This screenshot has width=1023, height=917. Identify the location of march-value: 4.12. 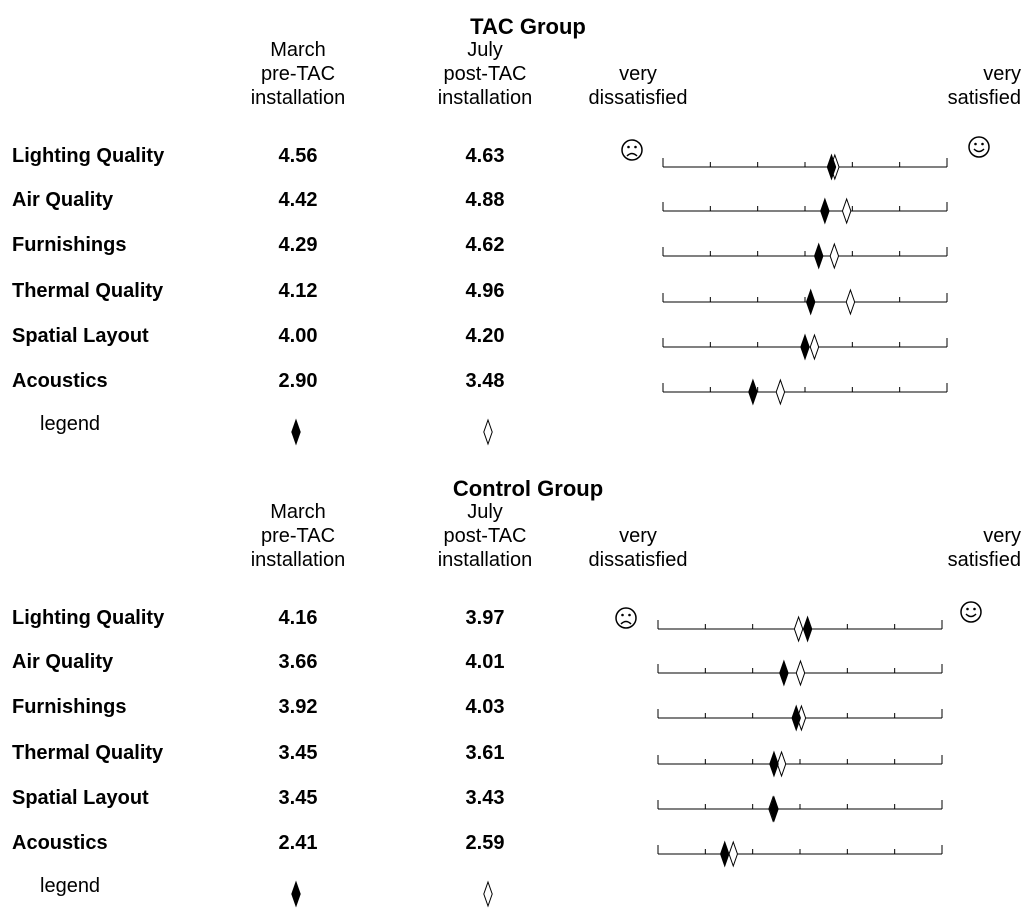
(298, 291).